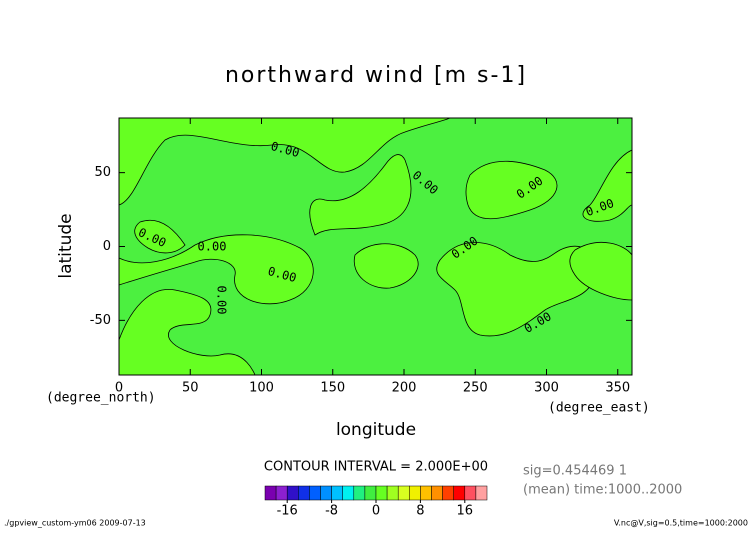 The width and height of the screenshot is (752, 536). Describe the element at coordinates (376, 502) in the screenshot. I see `colorbar: -16 -8 0 8 16` at that location.